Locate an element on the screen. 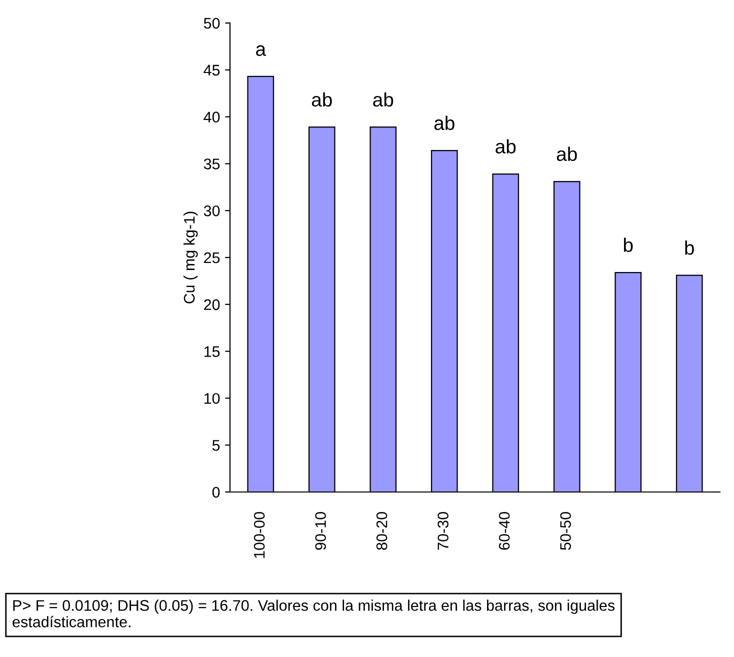 The width and height of the screenshot is (734, 657). y-tick-label: 45 is located at coordinates (212, 70).